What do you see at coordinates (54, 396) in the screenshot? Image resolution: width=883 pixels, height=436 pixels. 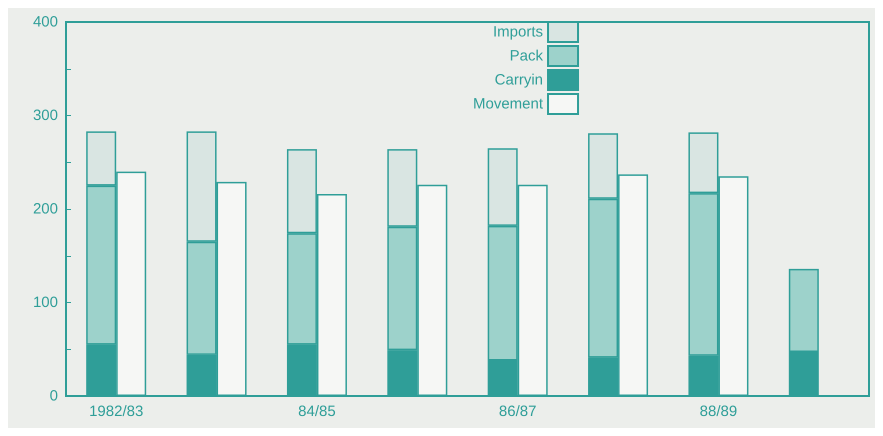 I see `y-tick-label: 0` at bounding box center [54, 396].